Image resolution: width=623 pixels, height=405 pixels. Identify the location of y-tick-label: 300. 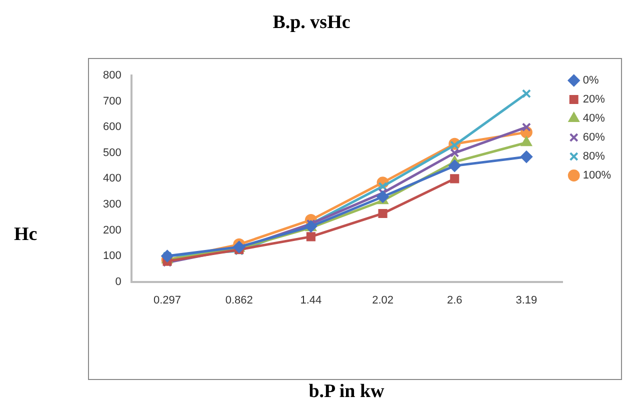
(112, 204).